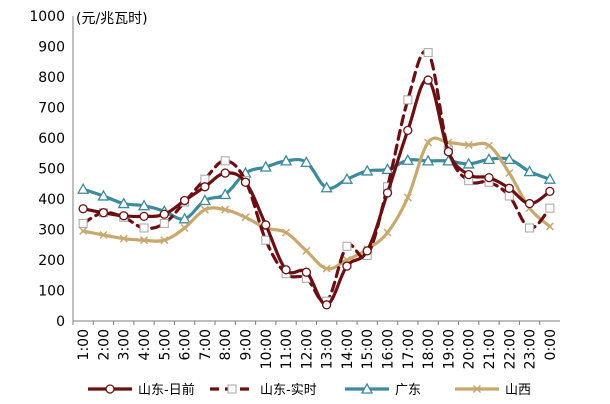 The height and width of the screenshot is (404, 610). I want to click on x-tick-label: 19:00, so click(449, 349).